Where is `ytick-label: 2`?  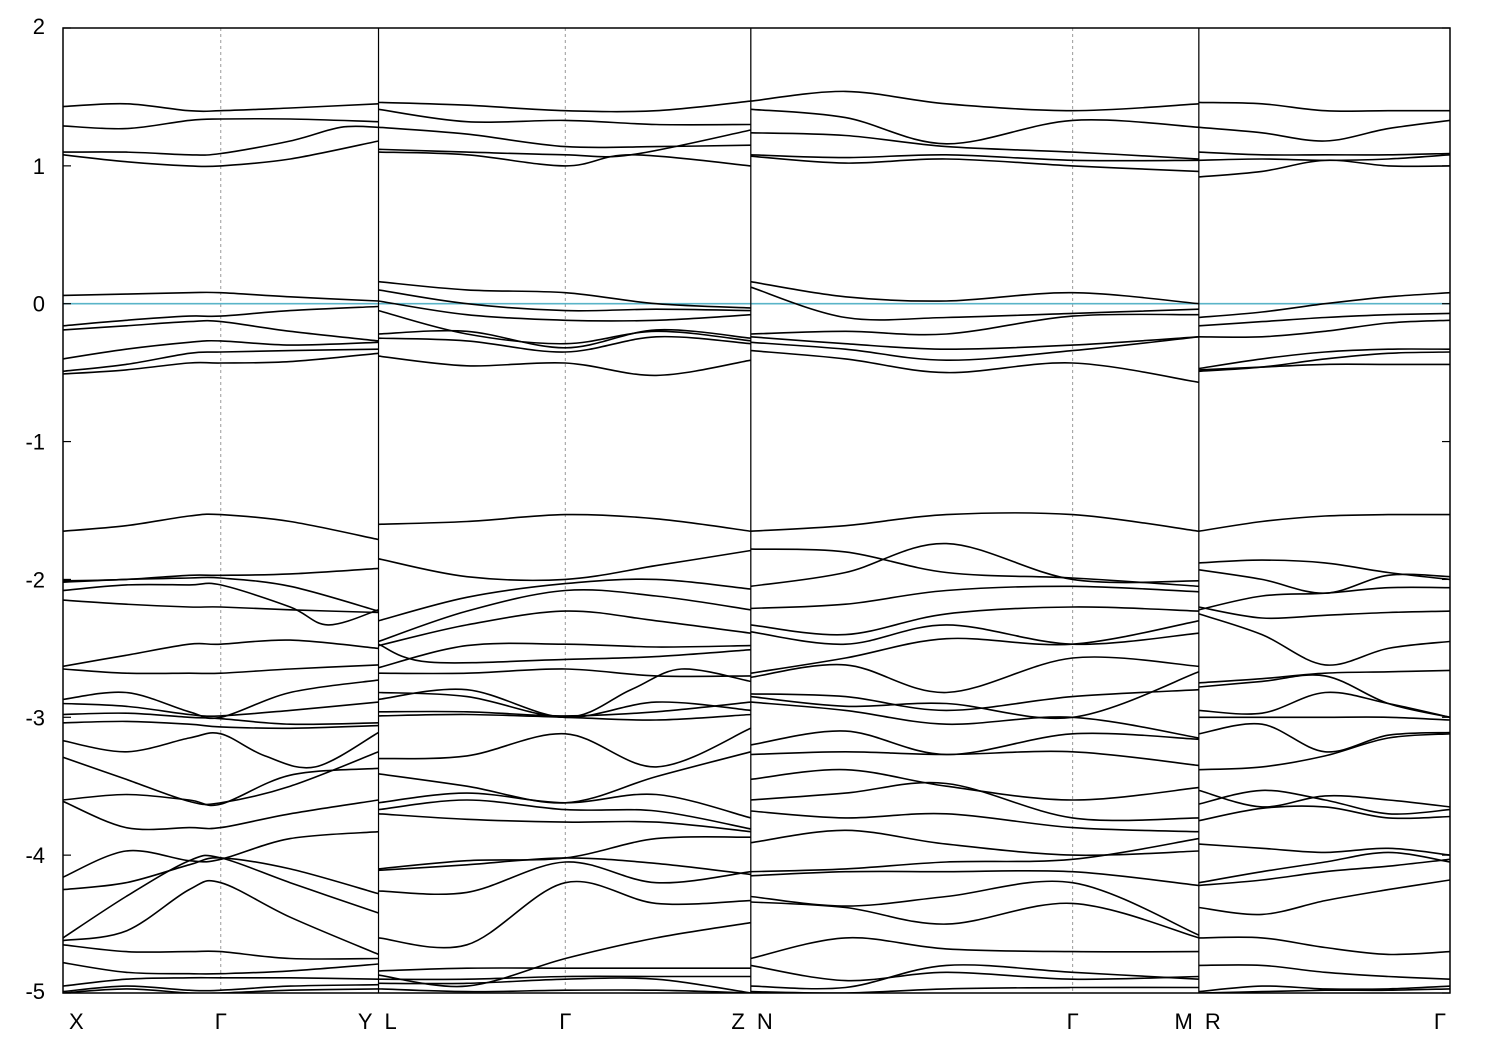 ytick-label: 2 is located at coordinates (39, 26).